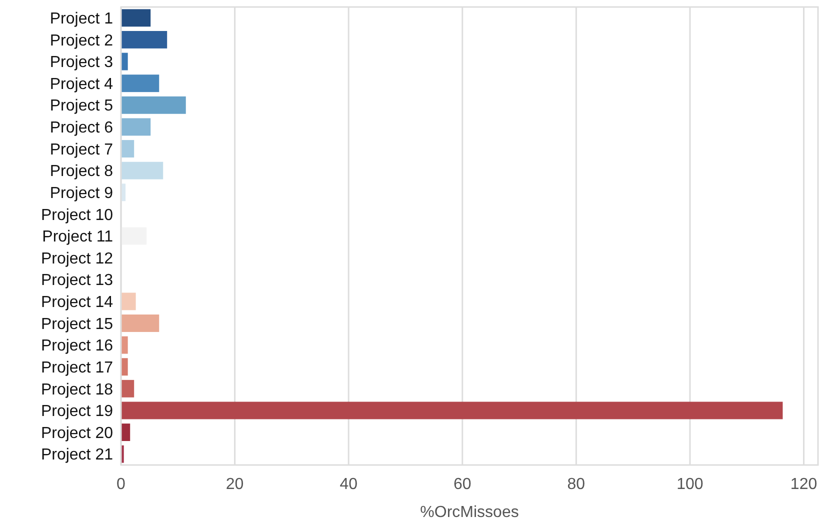 The width and height of the screenshot is (822, 529). I want to click on y-tick-label: Project 12, so click(77, 259).